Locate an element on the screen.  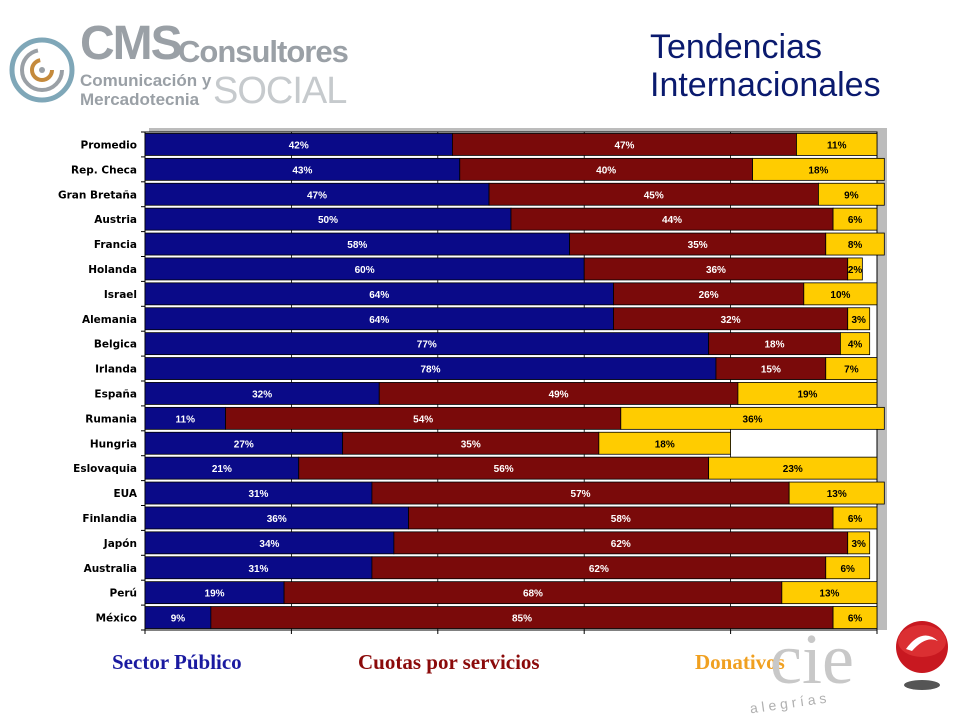
data-label: 58% is located at coordinates (621, 519).